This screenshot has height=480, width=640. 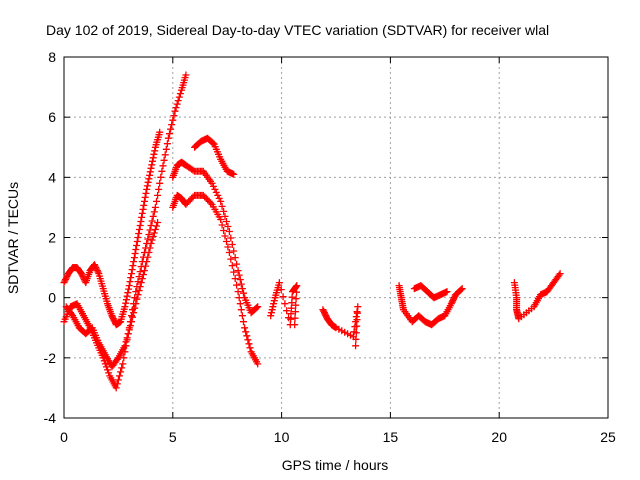 What do you see at coordinates (13, 238) in the screenshot?
I see `y-axis-label: SDTVAR / TECUs` at bounding box center [13, 238].